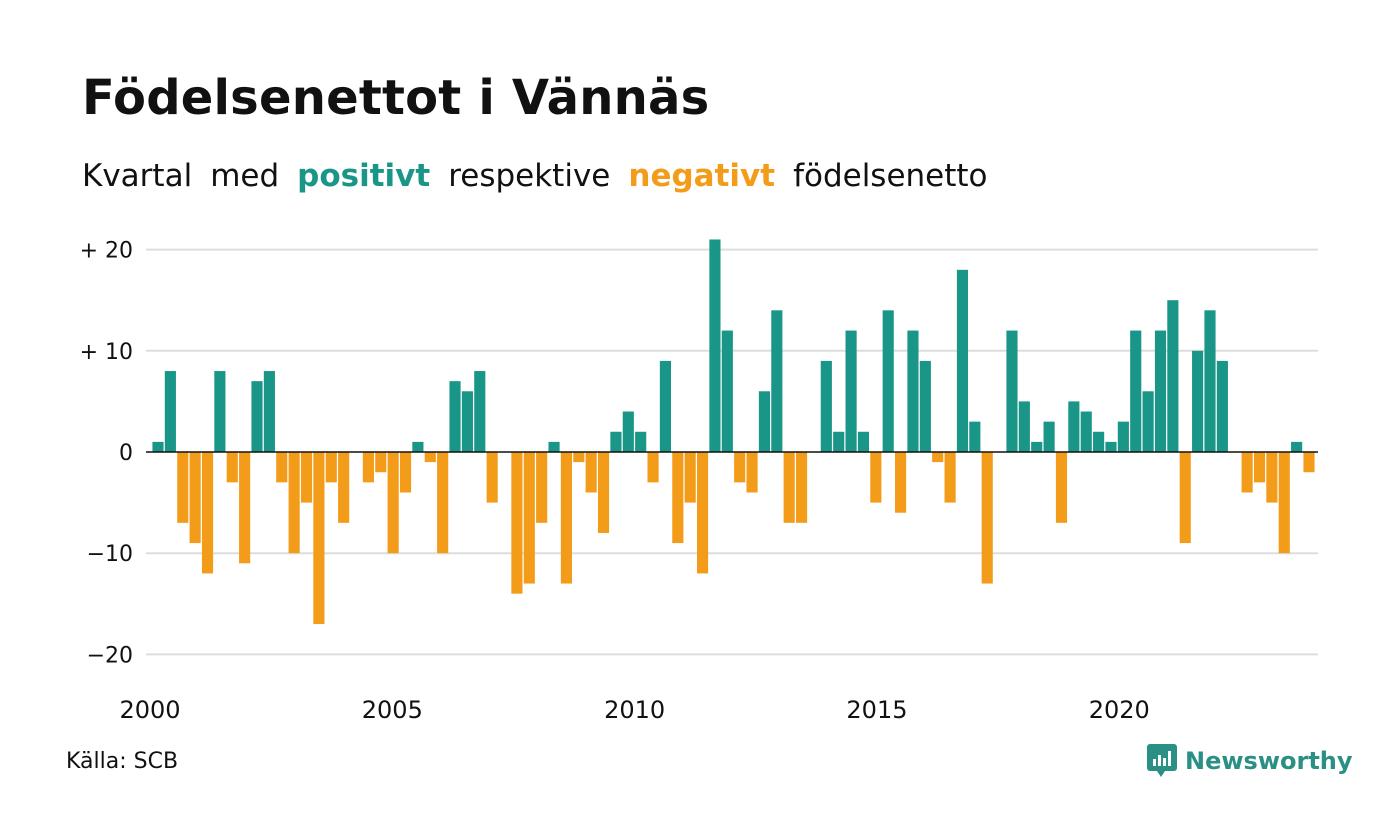  I want to click on y-tick-label: + 20, so click(106, 251).